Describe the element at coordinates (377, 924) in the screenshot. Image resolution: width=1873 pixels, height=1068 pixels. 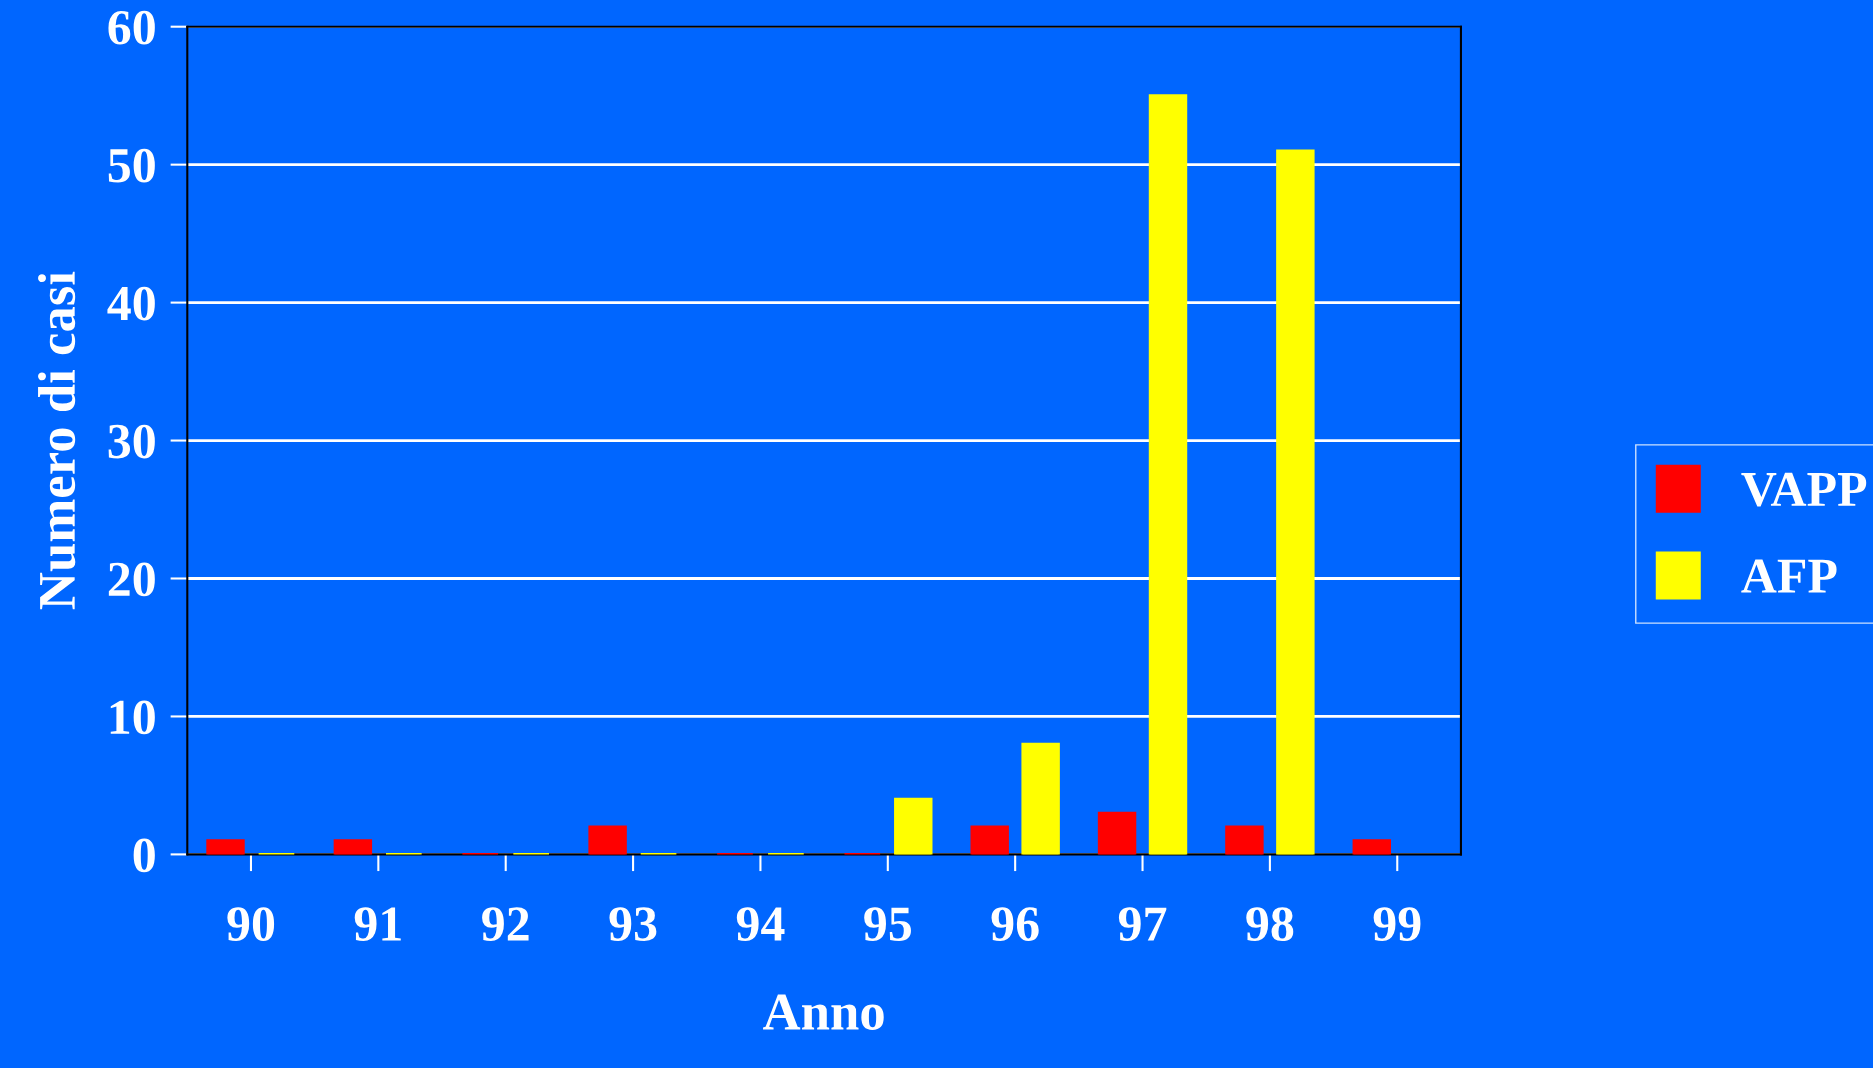
I see `x-tick-label: 91` at that location.